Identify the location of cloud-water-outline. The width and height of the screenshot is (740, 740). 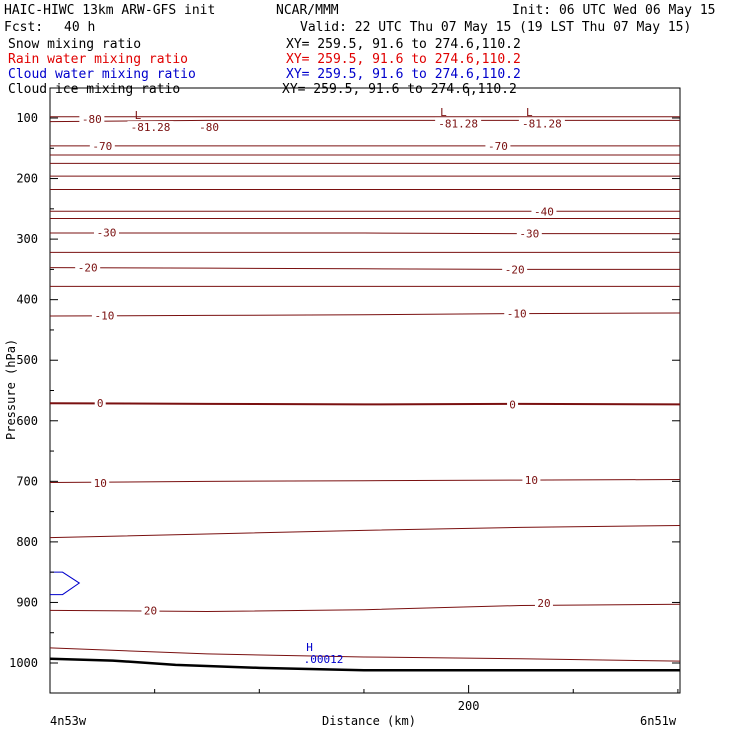
(65, 583).